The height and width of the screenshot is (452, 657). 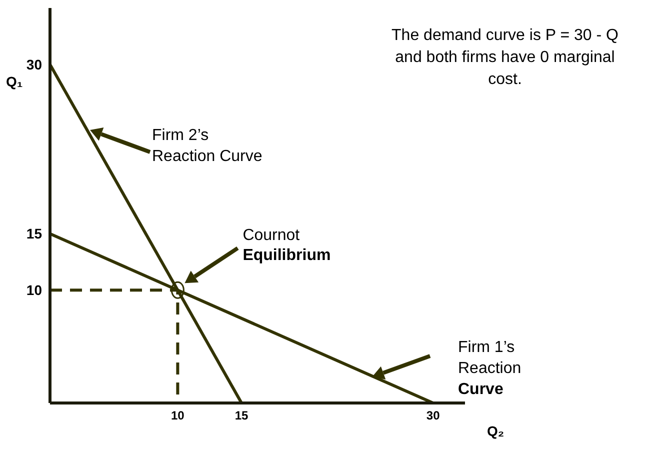 What do you see at coordinates (34, 64) in the screenshot?
I see `y-tick-label: 30` at bounding box center [34, 64].